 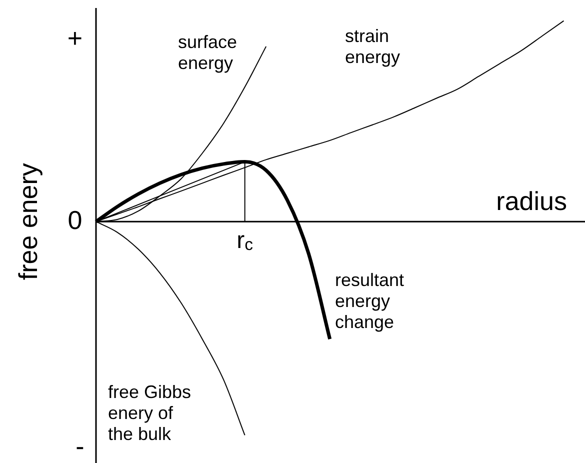 I want to click on series-label: free Gibbs enery of the bulk, so click(x=150, y=413).